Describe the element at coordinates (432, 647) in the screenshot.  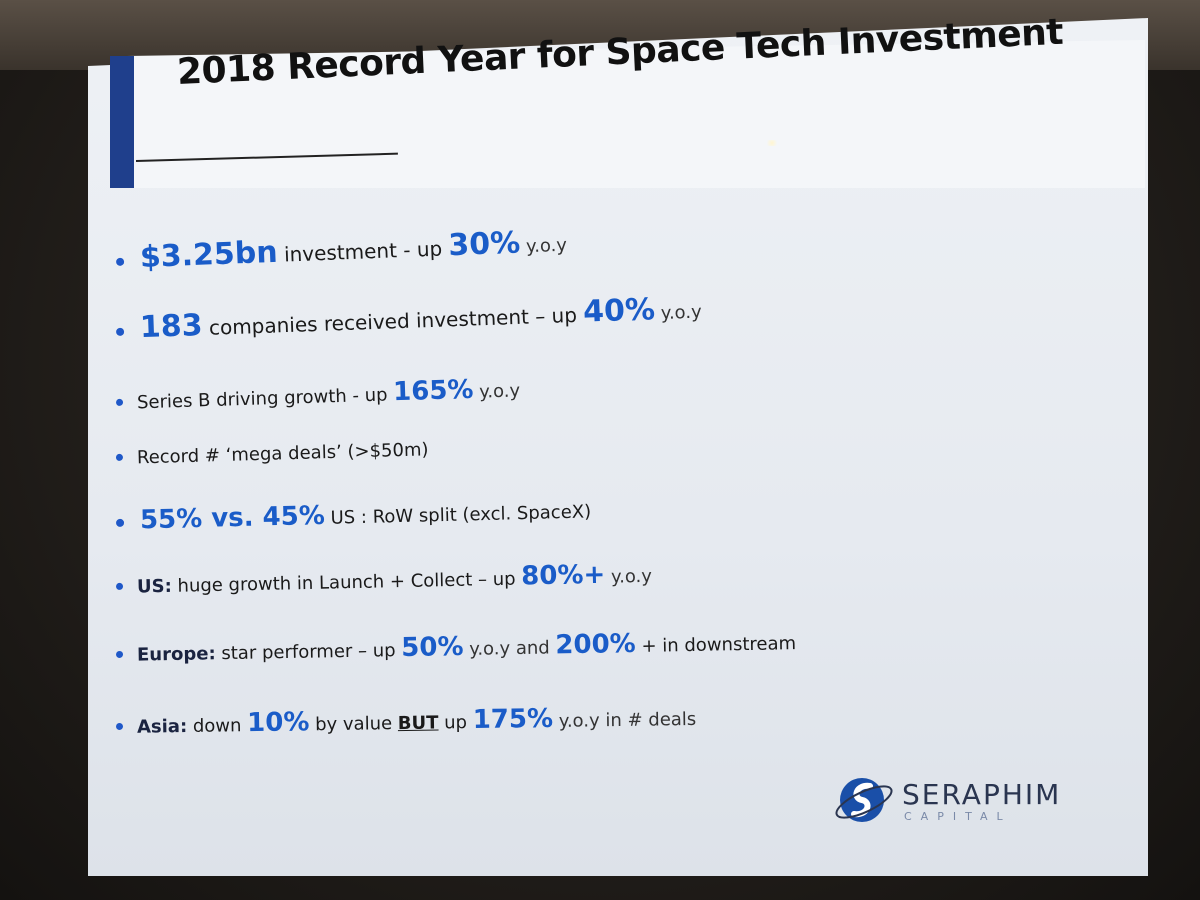
I see `bullet-highlight: 50%` at that location.